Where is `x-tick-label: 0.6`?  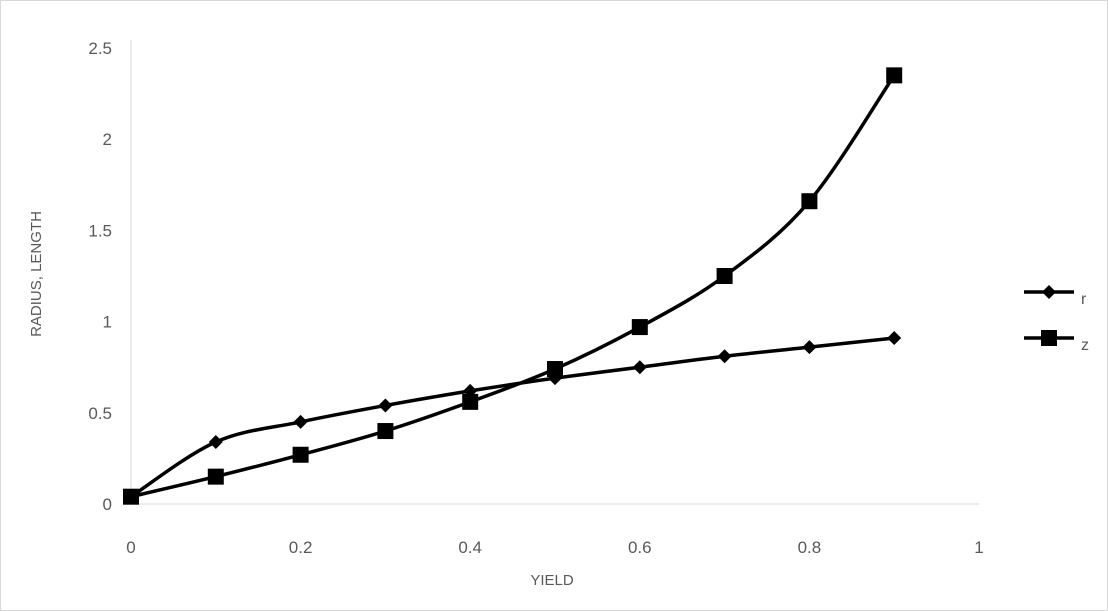
x-tick-label: 0.6 is located at coordinates (640, 547).